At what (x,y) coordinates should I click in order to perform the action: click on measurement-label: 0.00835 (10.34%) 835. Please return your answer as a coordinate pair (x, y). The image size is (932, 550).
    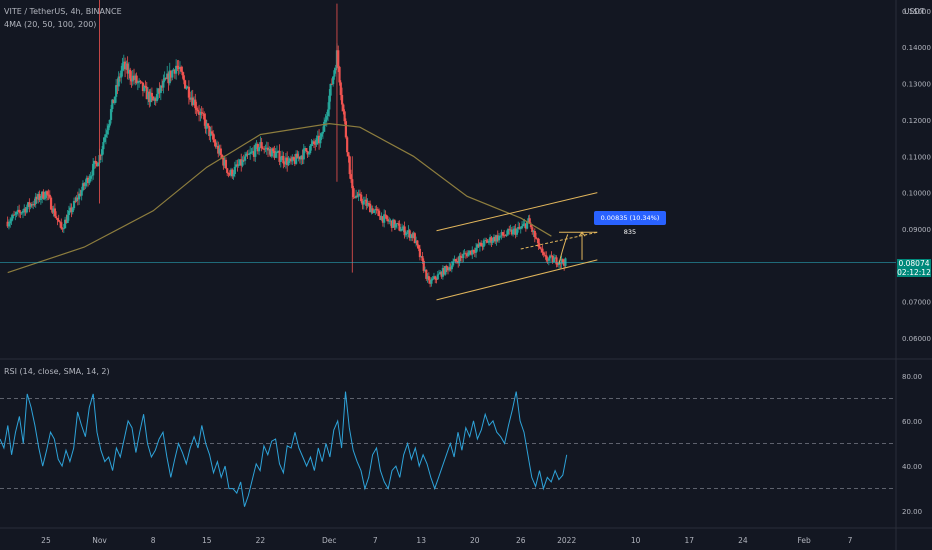
    Looking at the image, I should click on (630, 223).